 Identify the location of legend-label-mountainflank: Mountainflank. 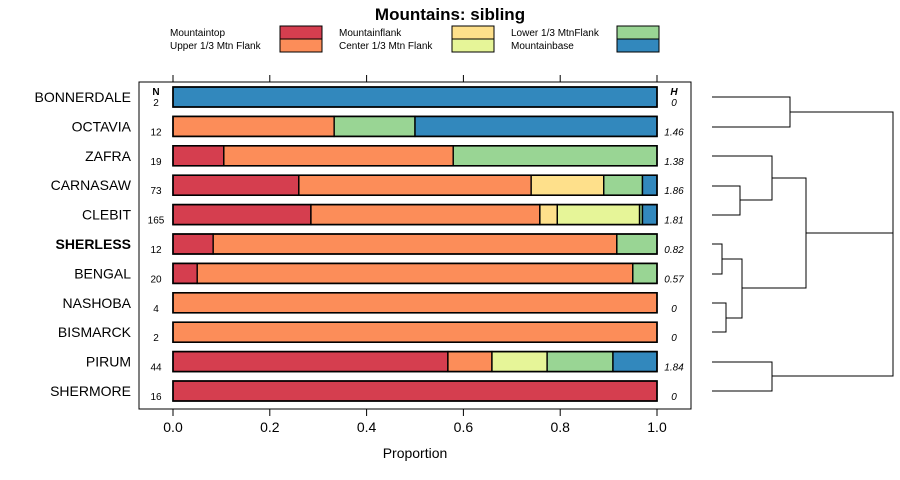
(370, 33).